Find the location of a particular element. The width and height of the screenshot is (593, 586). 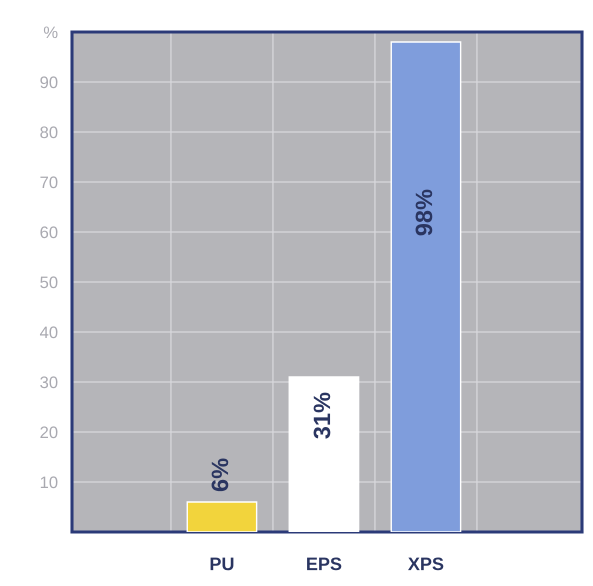

x-tick-label: XPS is located at coordinates (426, 563).